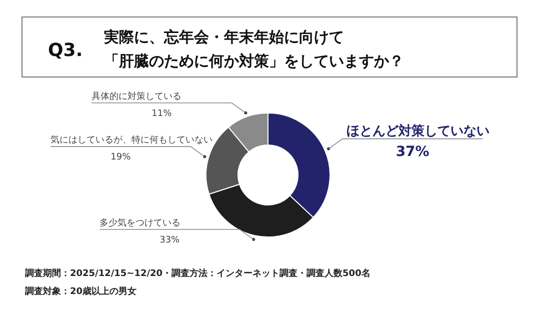 The height and width of the screenshot is (309, 536). What do you see at coordinates (162, 113) in the screenshot?
I see `data-label: 11%` at bounding box center [162, 113].